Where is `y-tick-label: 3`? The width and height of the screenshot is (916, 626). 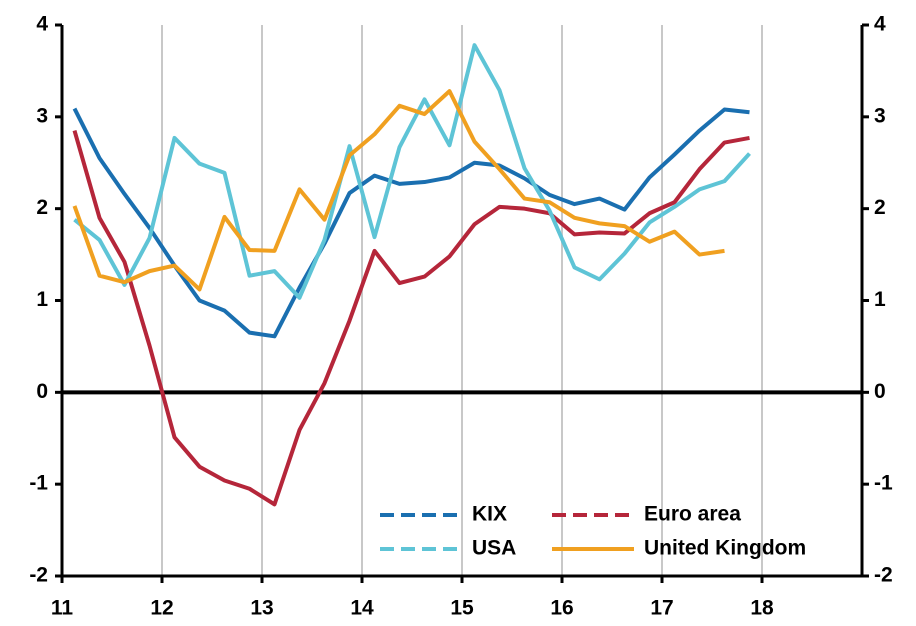
y-tick-label: 3 is located at coordinates (42, 115).